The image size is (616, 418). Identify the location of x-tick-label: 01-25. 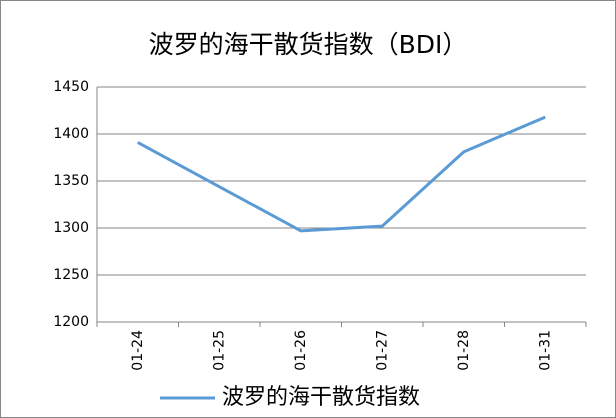
(219, 350).